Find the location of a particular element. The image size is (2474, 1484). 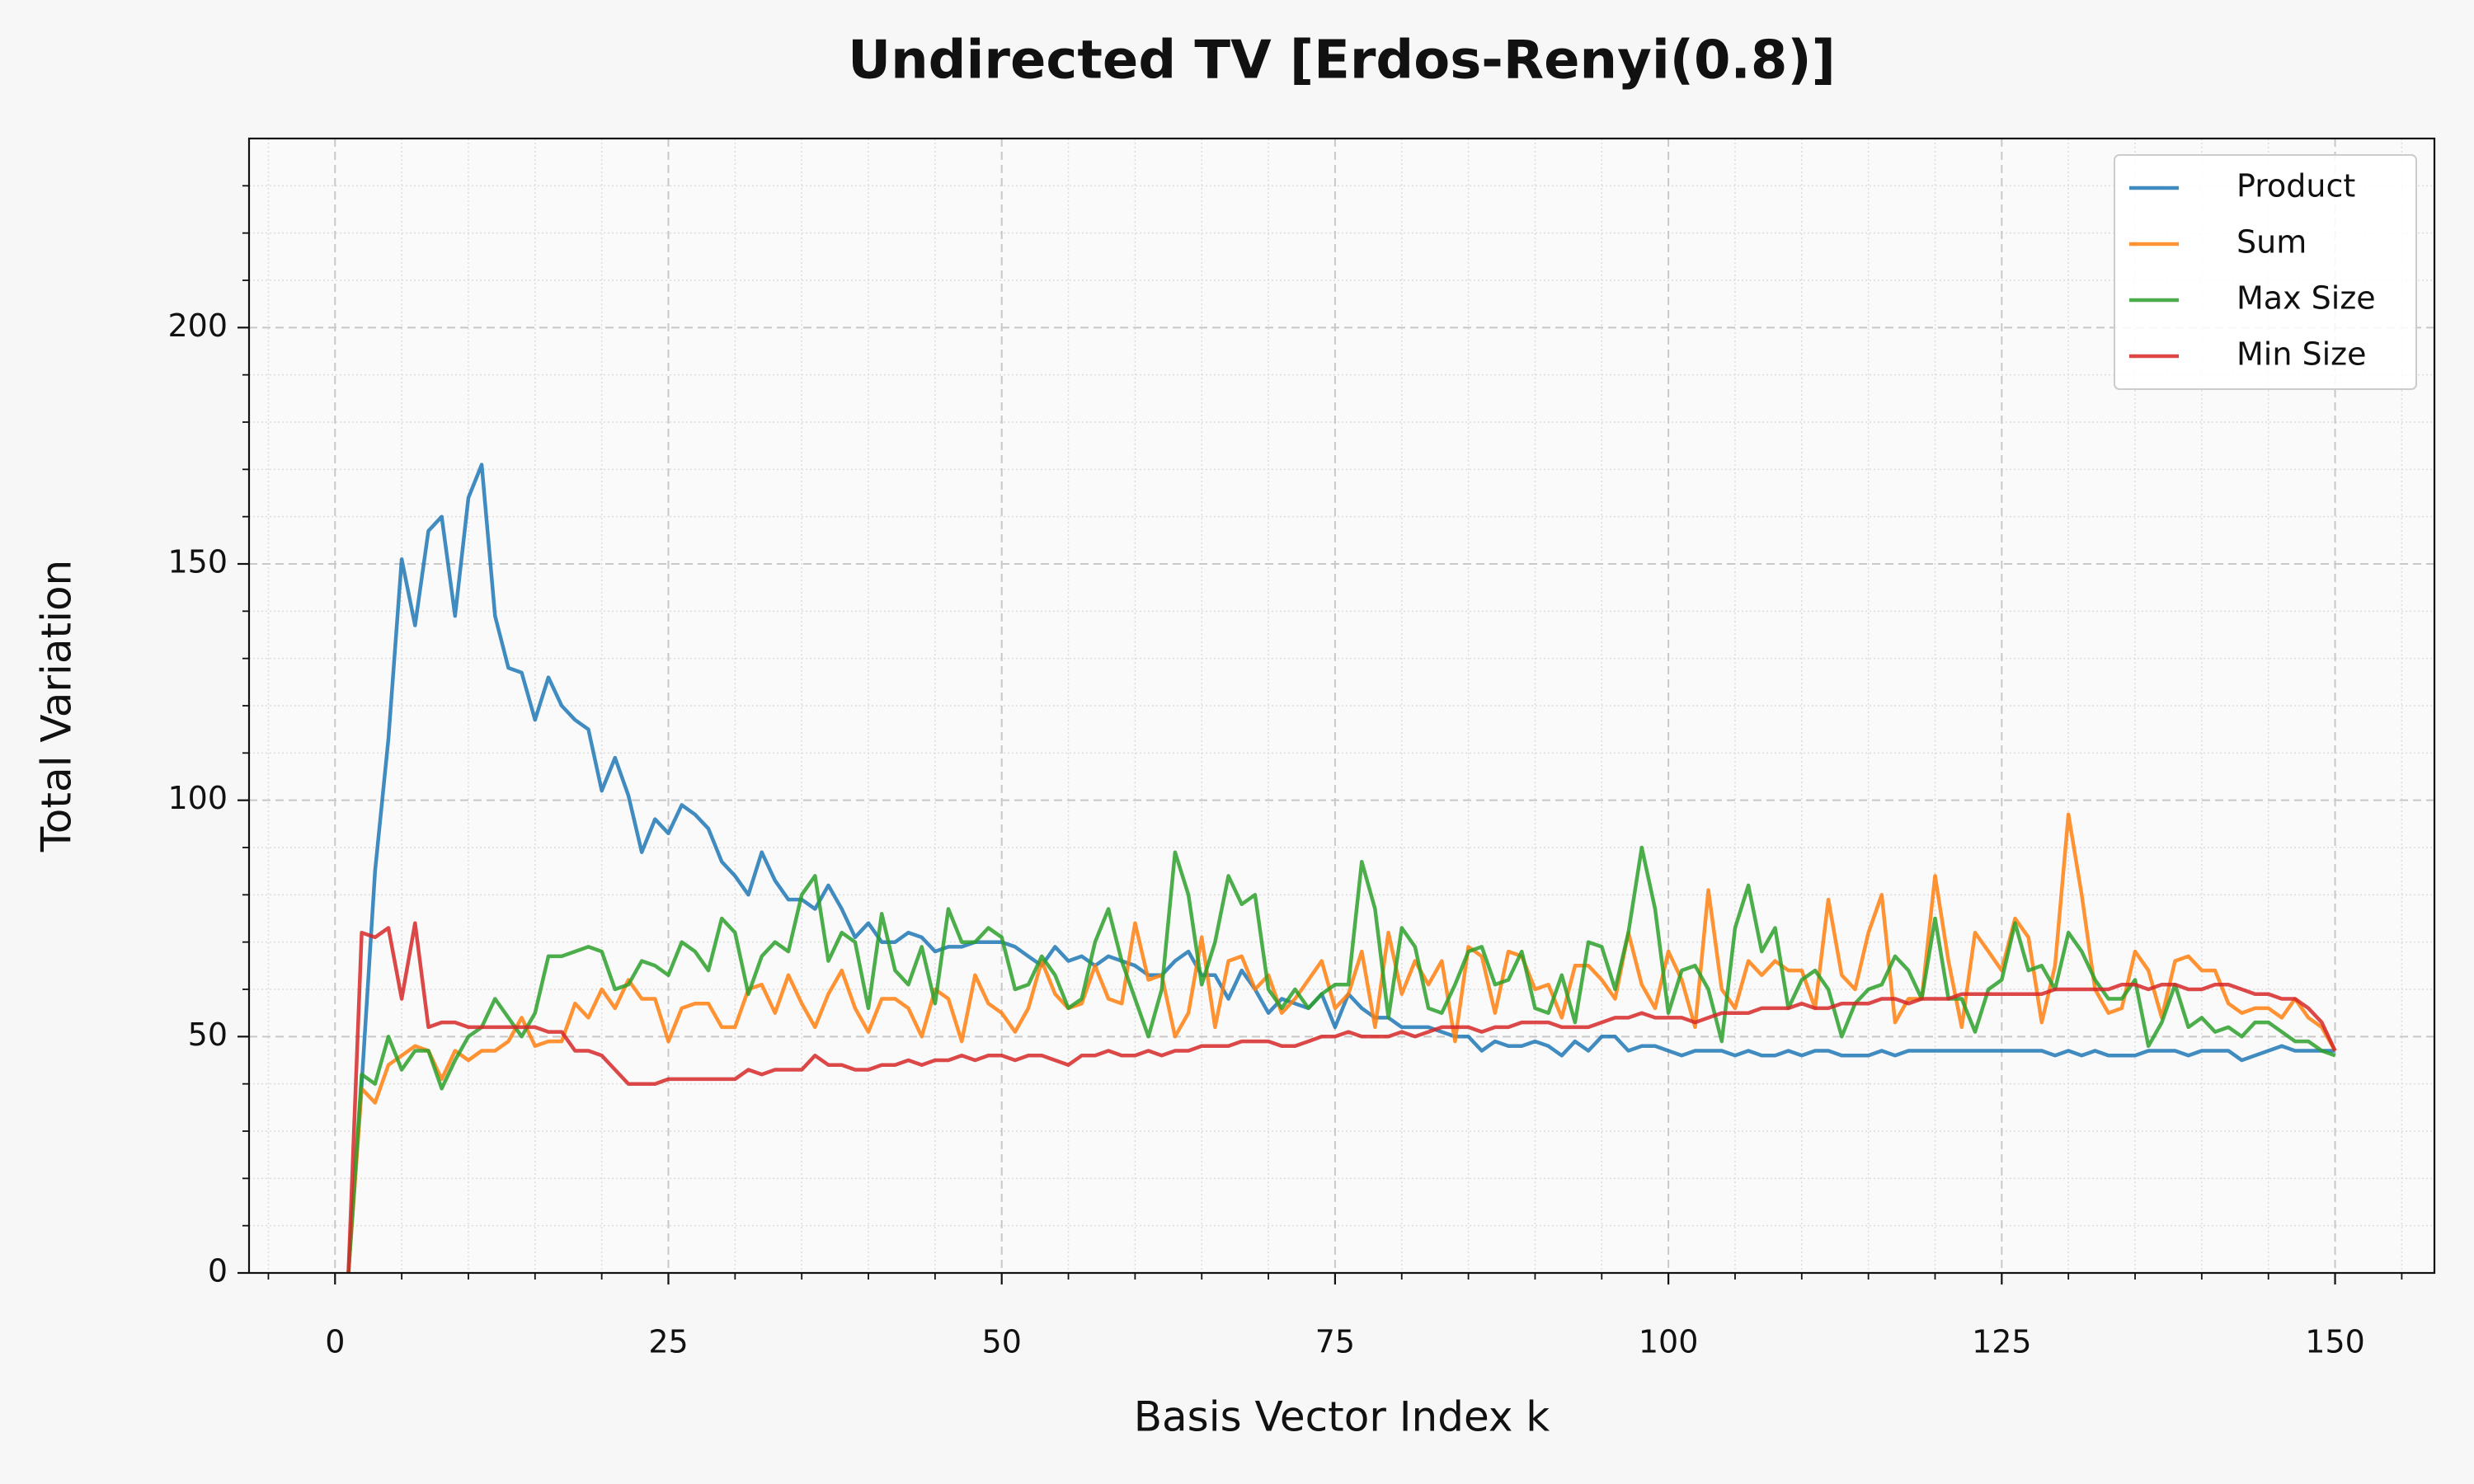

legend-box is located at coordinates (2265, 272).